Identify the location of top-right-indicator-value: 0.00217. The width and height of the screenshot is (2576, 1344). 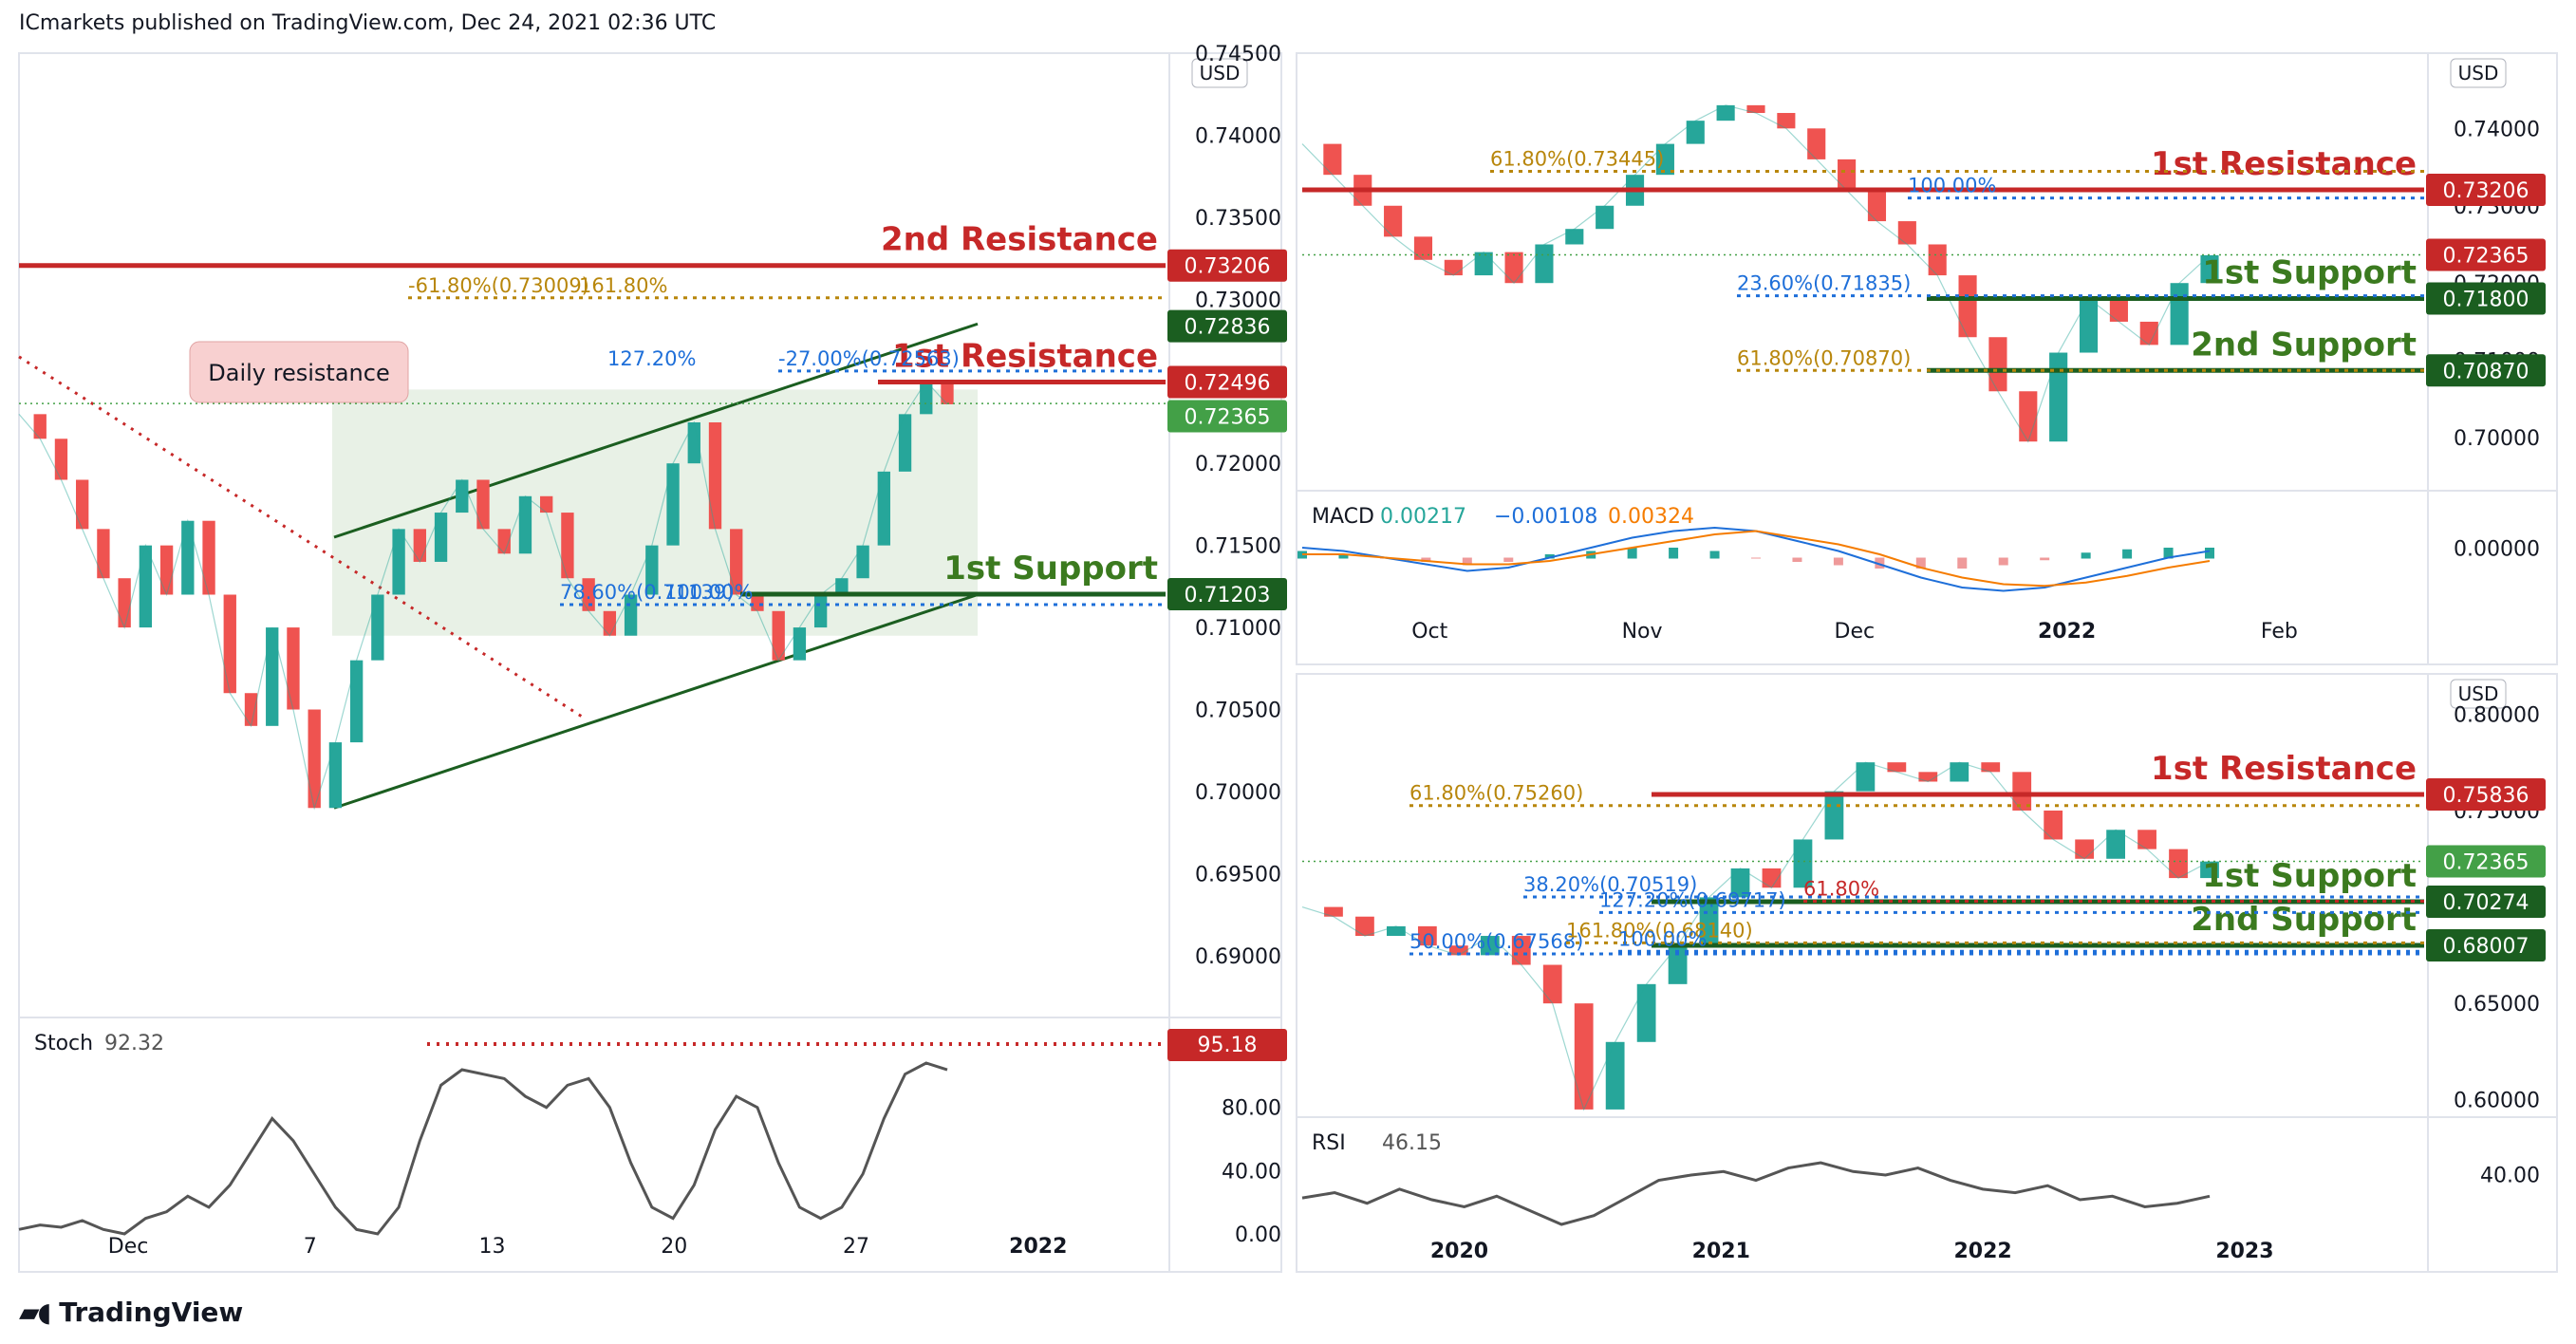
(1423, 517).